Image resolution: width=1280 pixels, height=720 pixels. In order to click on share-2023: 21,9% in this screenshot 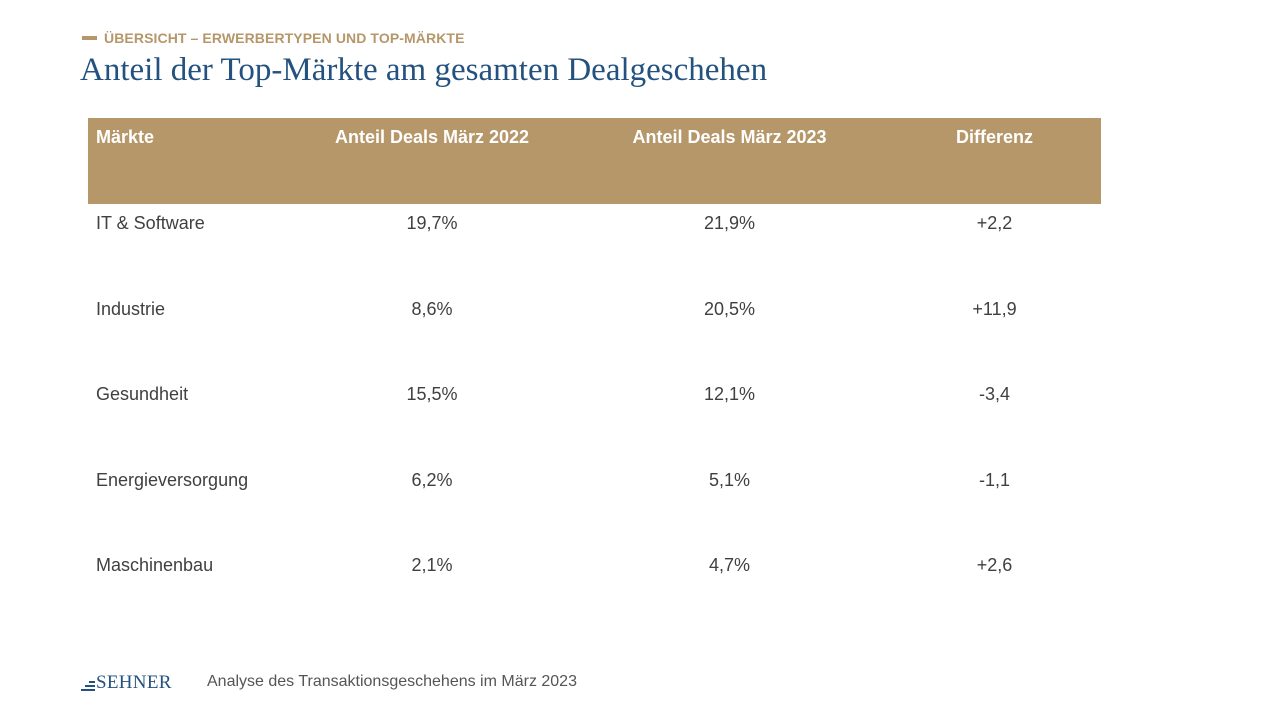, I will do `click(729, 223)`.